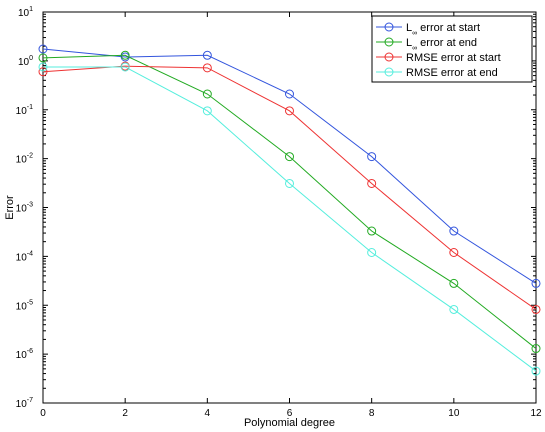  Describe the element at coordinates (10, 207) in the screenshot. I see `y-axis-label: Error` at that location.